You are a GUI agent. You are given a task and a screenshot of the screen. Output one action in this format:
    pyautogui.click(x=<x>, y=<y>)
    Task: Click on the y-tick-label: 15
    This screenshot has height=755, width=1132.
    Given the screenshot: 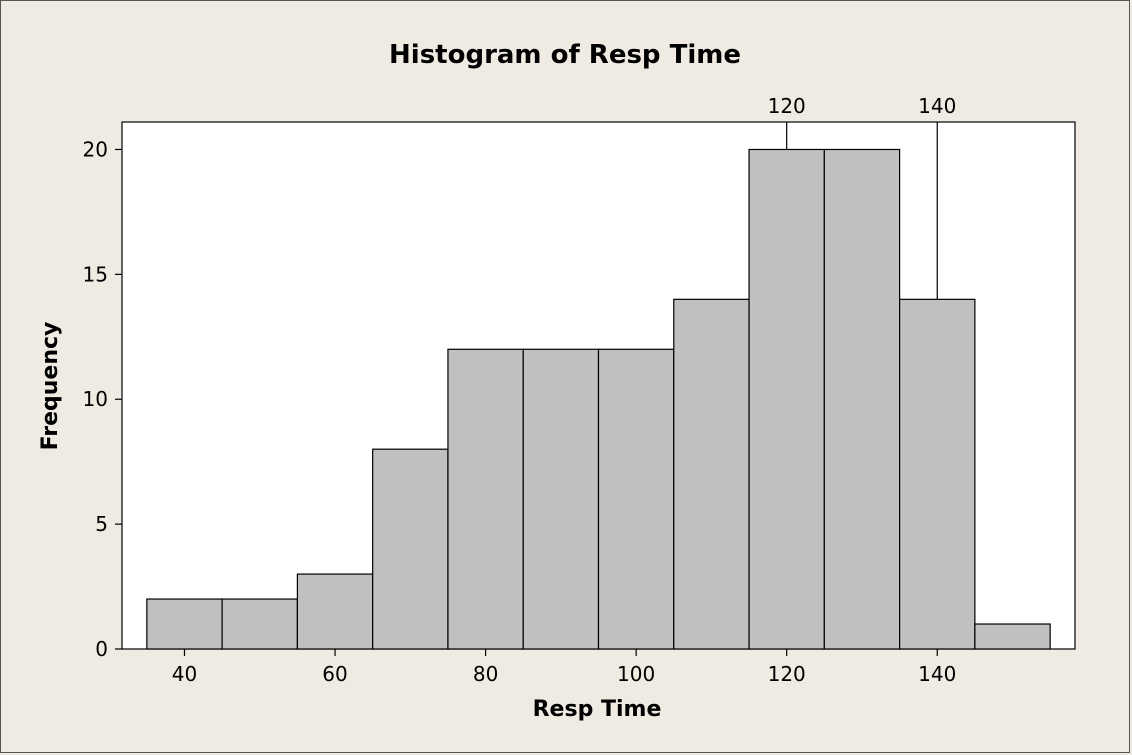 What is the action you would take?
    pyautogui.click(x=95, y=274)
    